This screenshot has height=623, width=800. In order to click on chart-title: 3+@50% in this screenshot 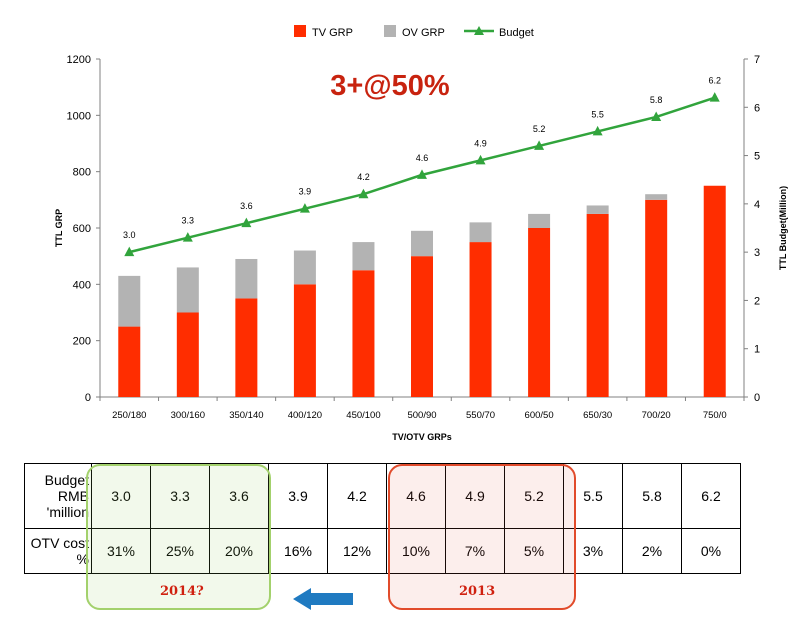, I will do `click(390, 86)`.